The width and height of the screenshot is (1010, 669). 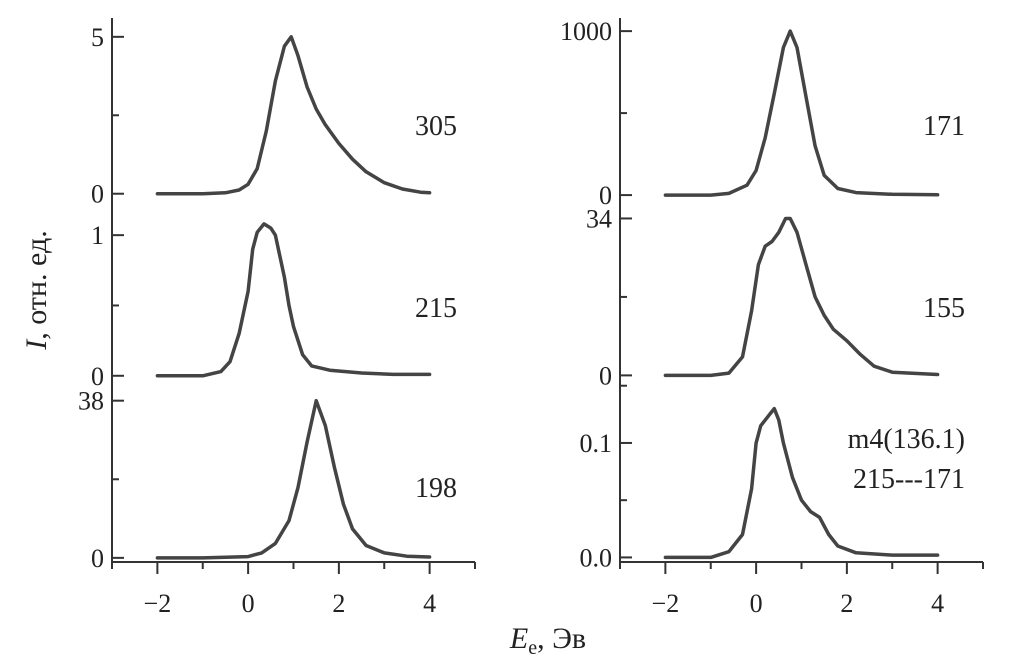 What do you see at coordinates (599, 218) in the screenshot?
I see `y-tick-label: 34` at bounding box center [599, 218].